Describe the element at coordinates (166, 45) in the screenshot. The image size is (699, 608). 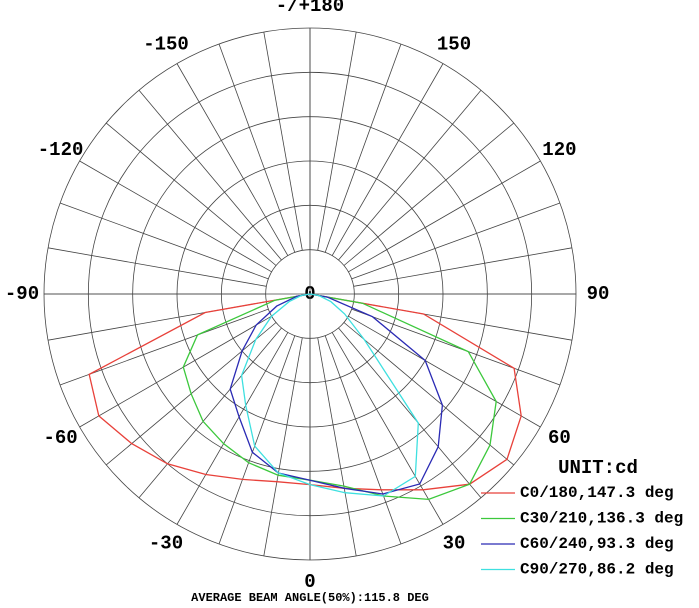
I see `angle-label: -150` at that location.